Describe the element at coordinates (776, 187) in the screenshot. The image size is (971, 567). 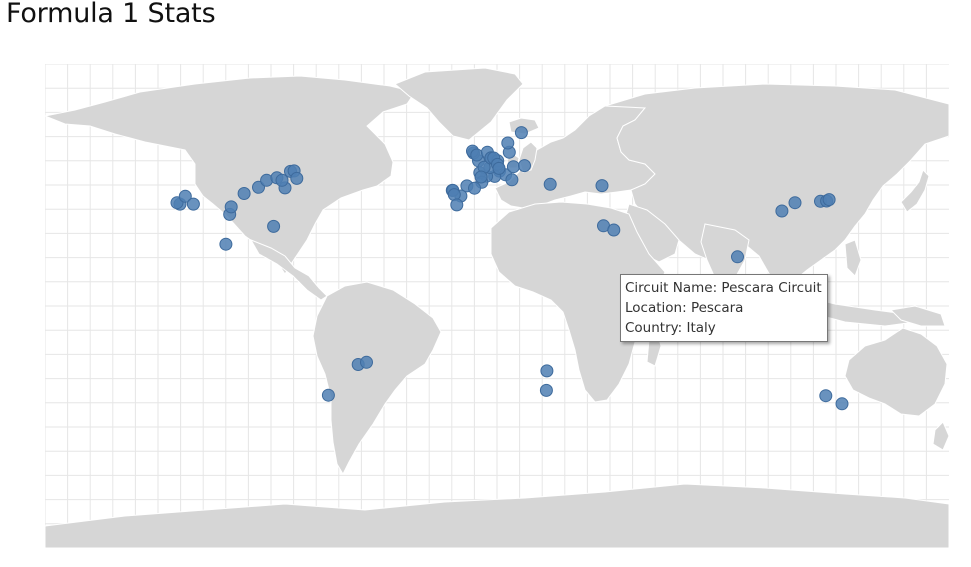
I see `land-asia` at that location.